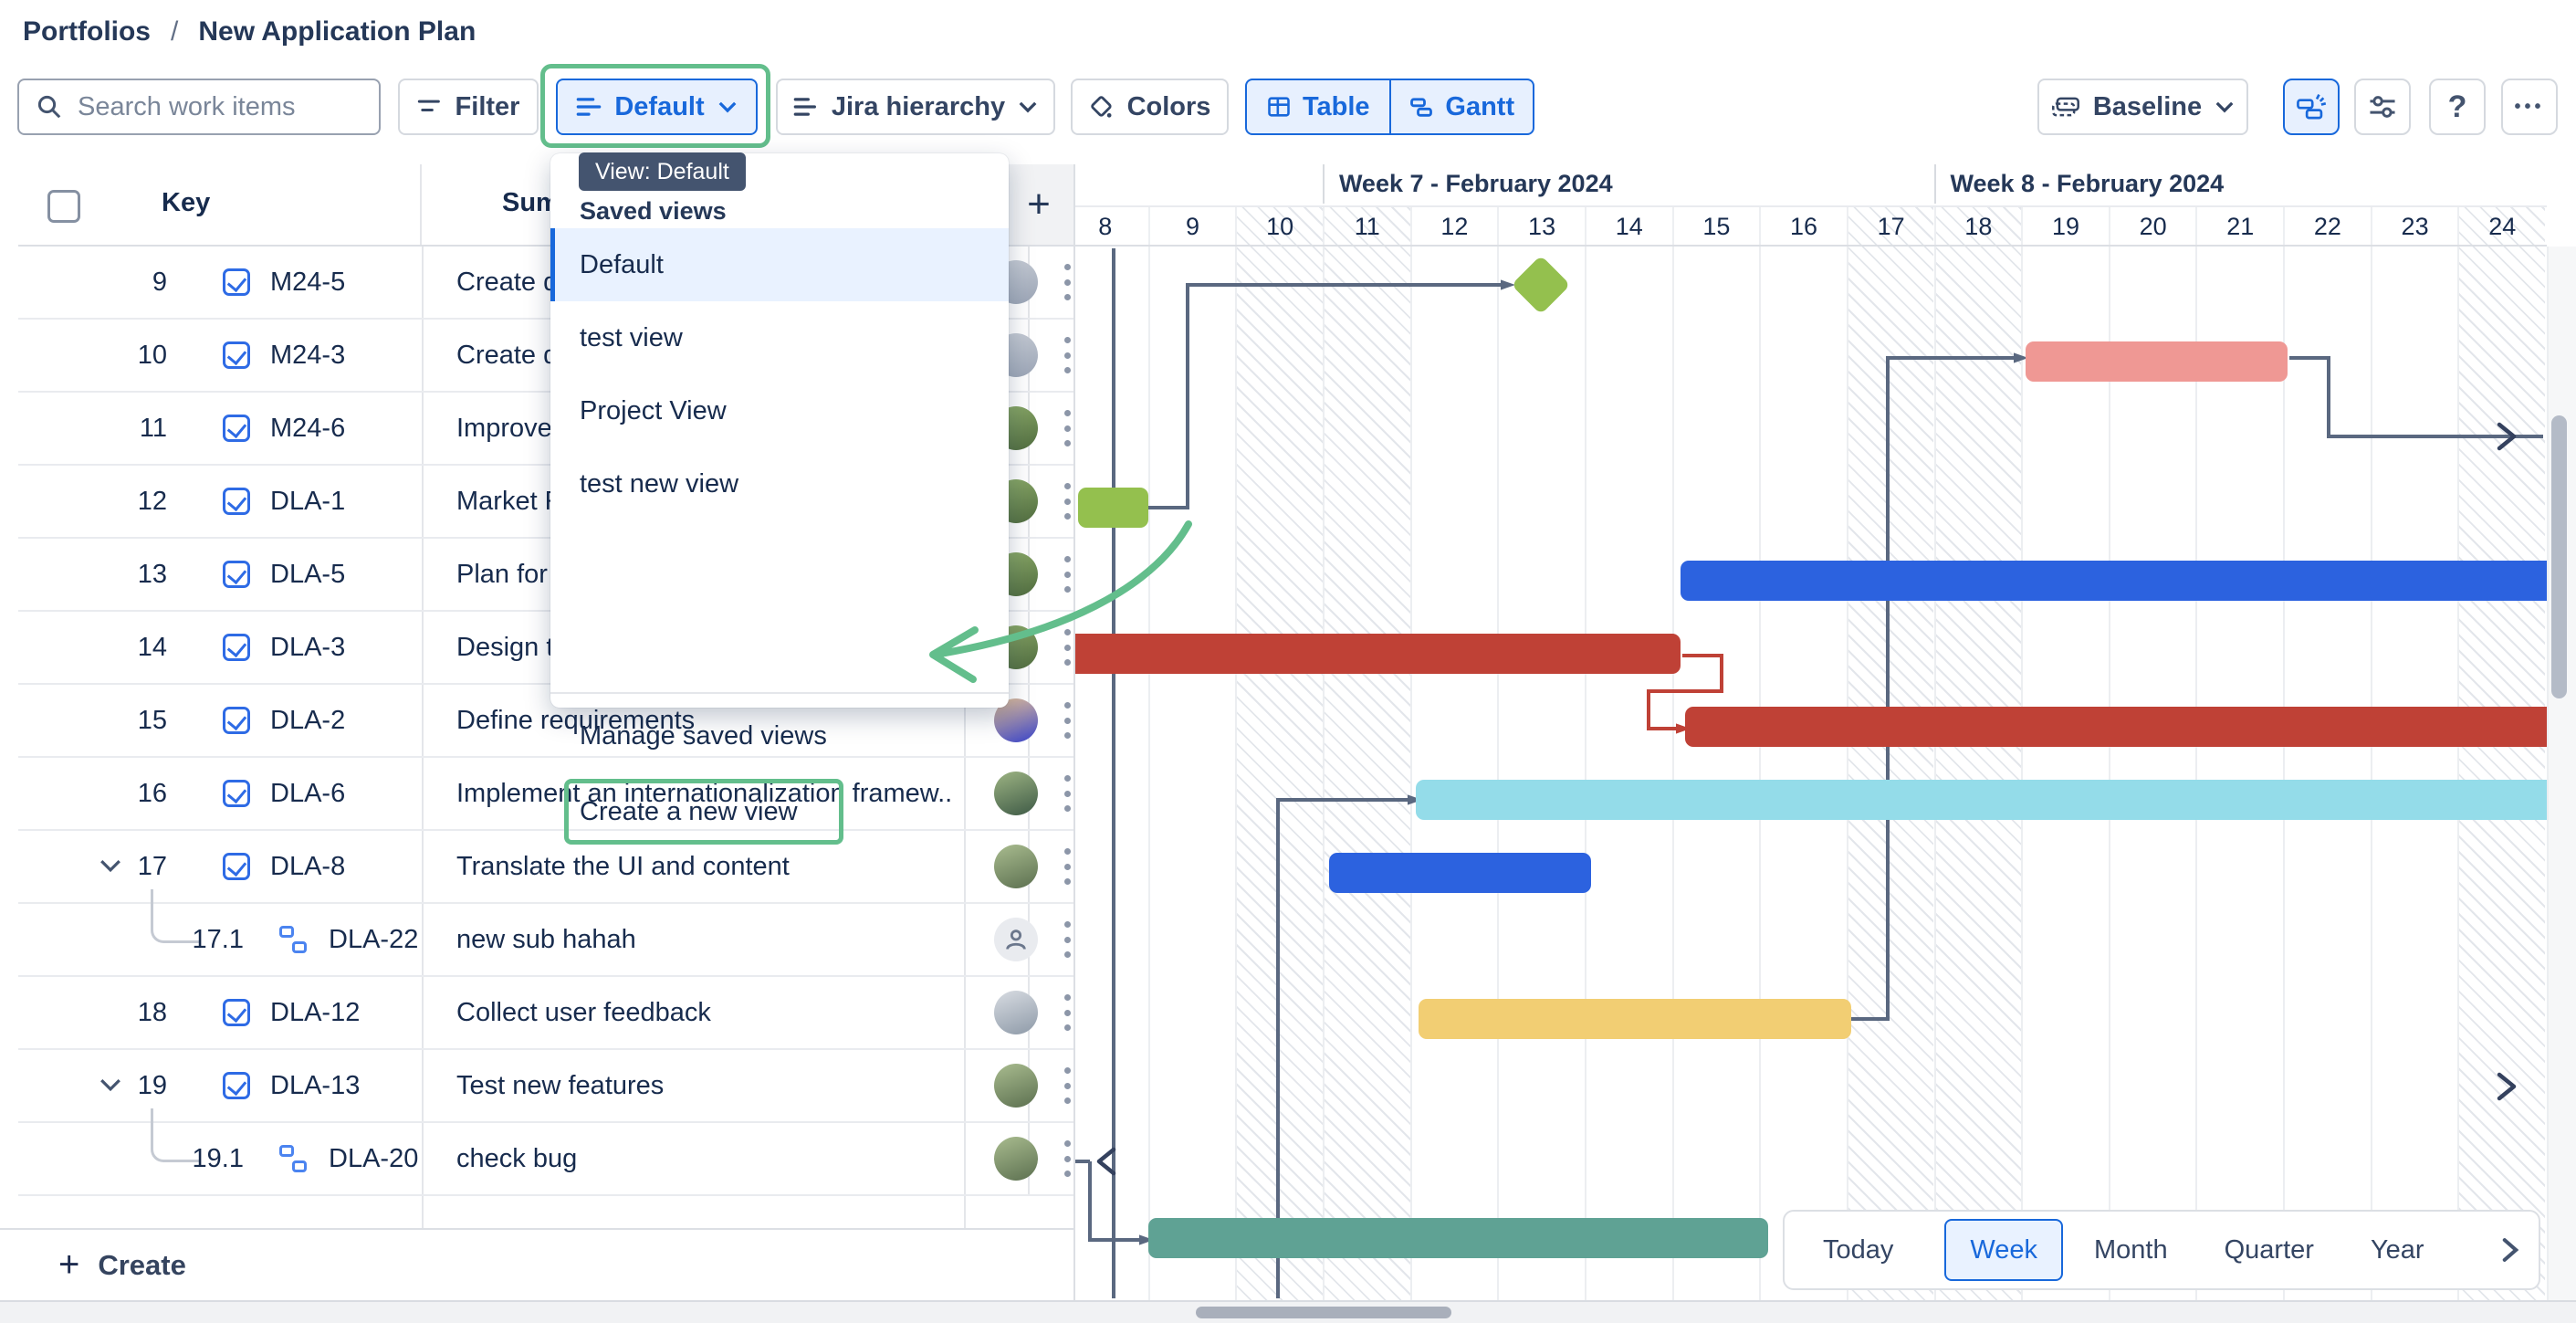 This screenshot has width=2576, height=1323. I want to click on breadcrumb-portfolios: Portfolios, so click(87, 31).